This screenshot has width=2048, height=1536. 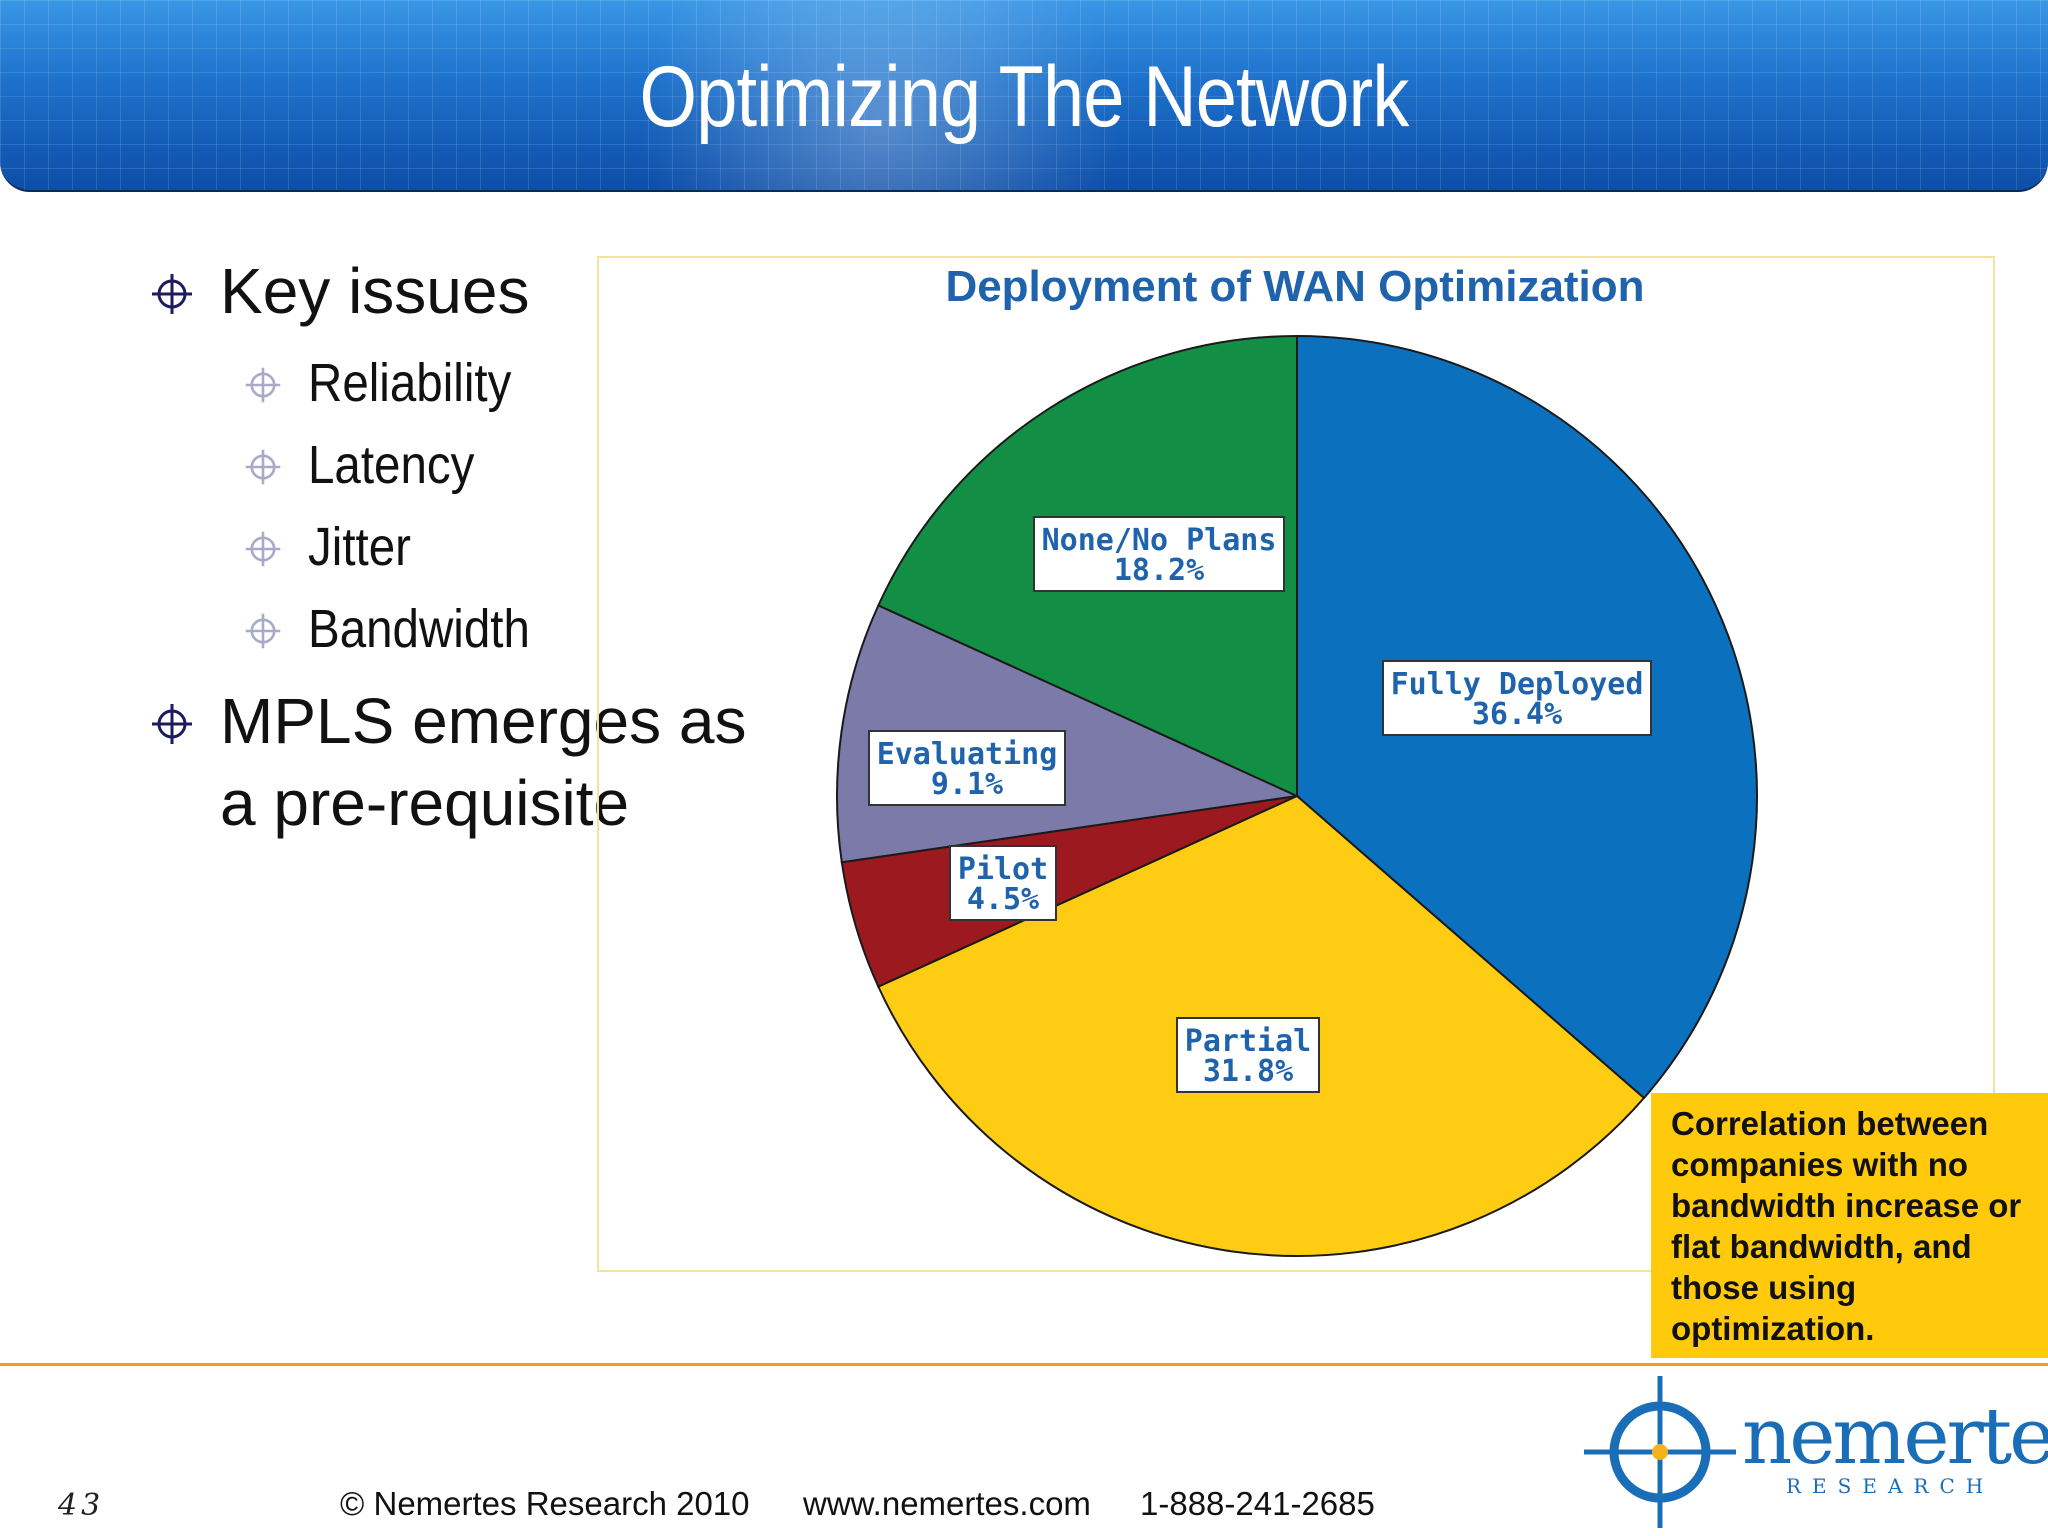 I want to click on pie-slice-value: 9.1%, so click(x=967, y=784).